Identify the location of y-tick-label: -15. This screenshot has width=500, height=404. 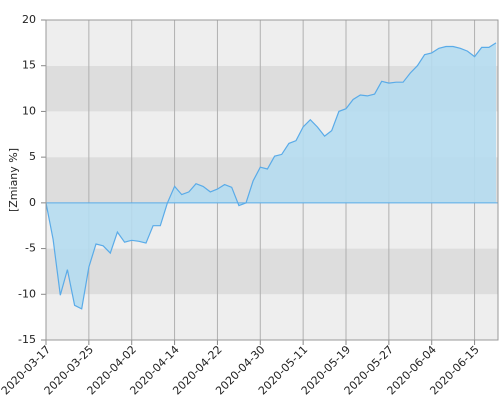
(27, 339).